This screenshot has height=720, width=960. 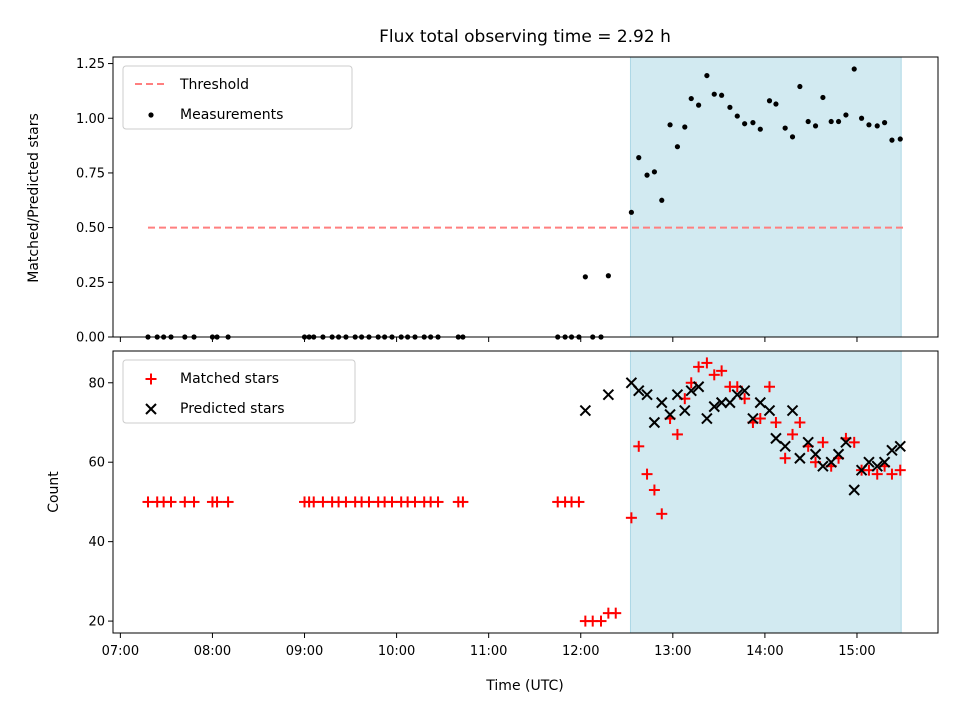 I want to click on top-legend: Threshold Measurements, so click(x=237, y=97).